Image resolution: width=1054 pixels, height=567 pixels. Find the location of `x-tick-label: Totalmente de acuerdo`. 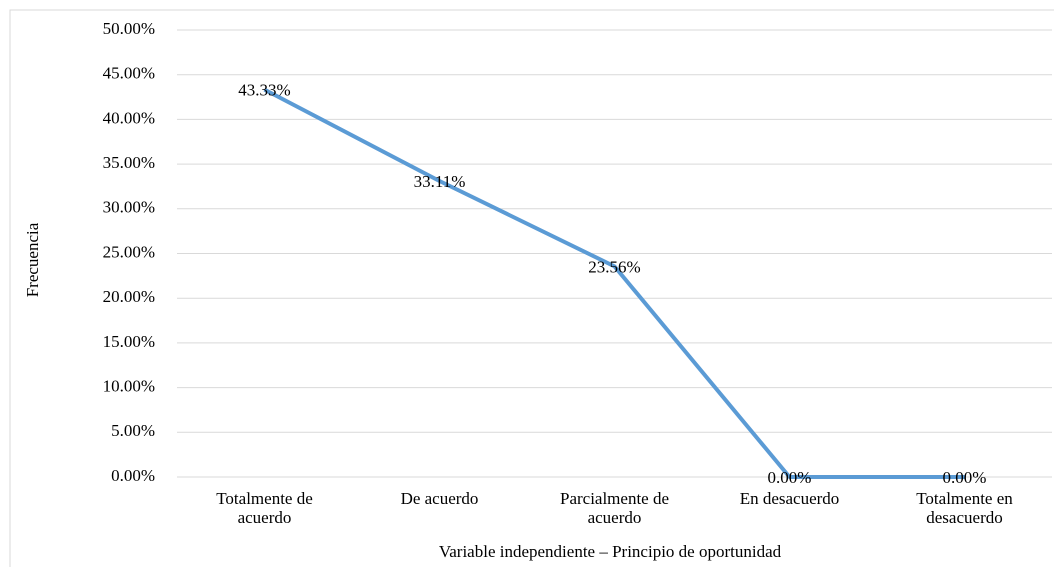

x-tick-label: Totalmente de acuerdo is located at coordinates (264, 508).